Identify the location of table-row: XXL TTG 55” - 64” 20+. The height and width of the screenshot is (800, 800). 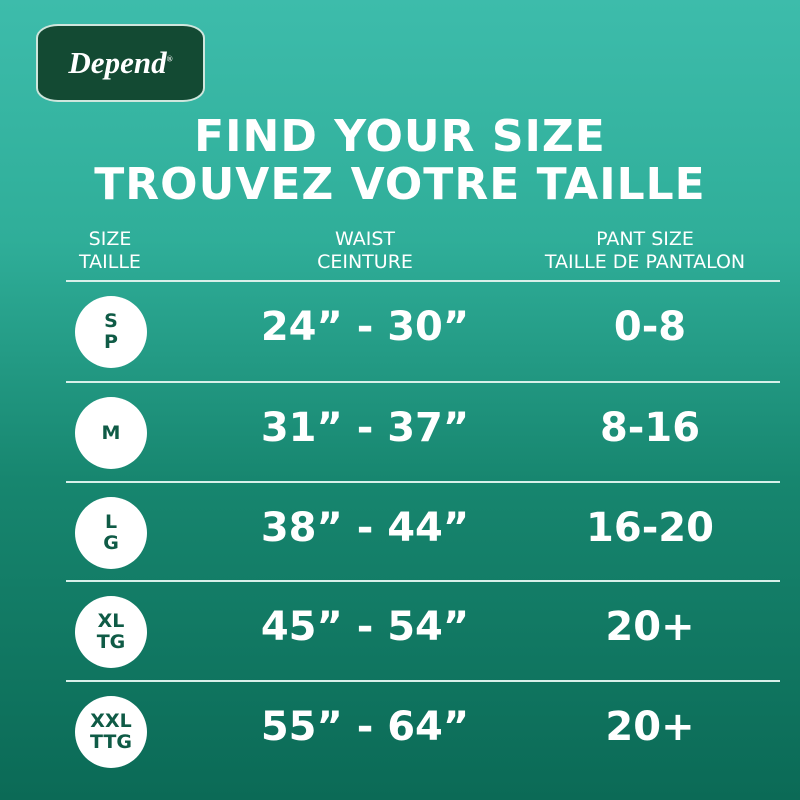
(400, 732).